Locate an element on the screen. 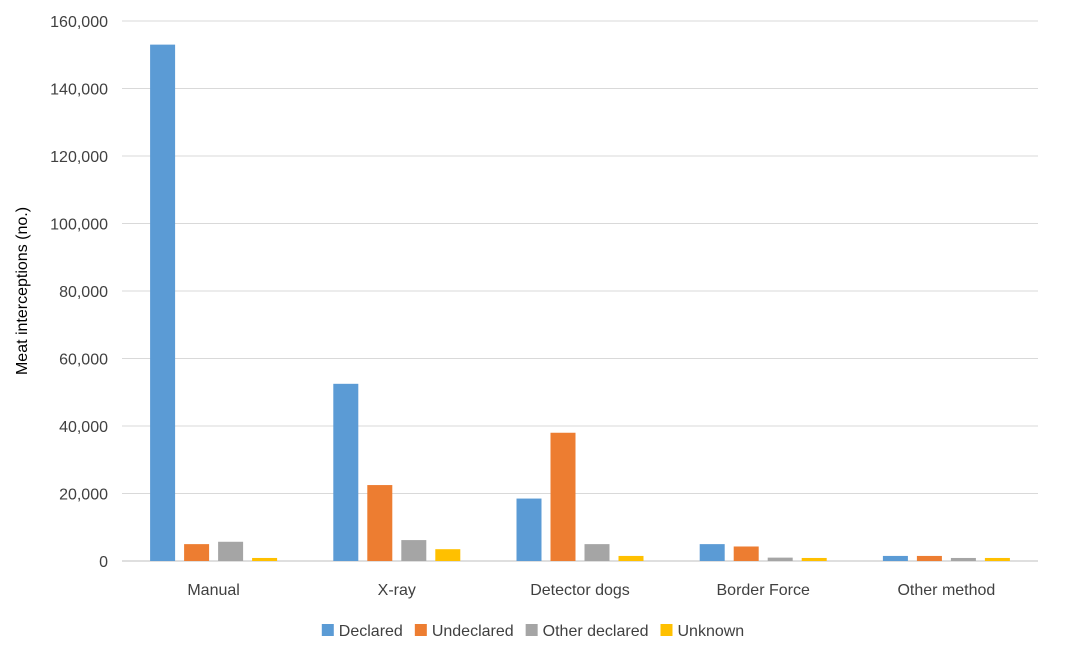  y-tick-label: 100,000 is located at coordinates (79, 225).